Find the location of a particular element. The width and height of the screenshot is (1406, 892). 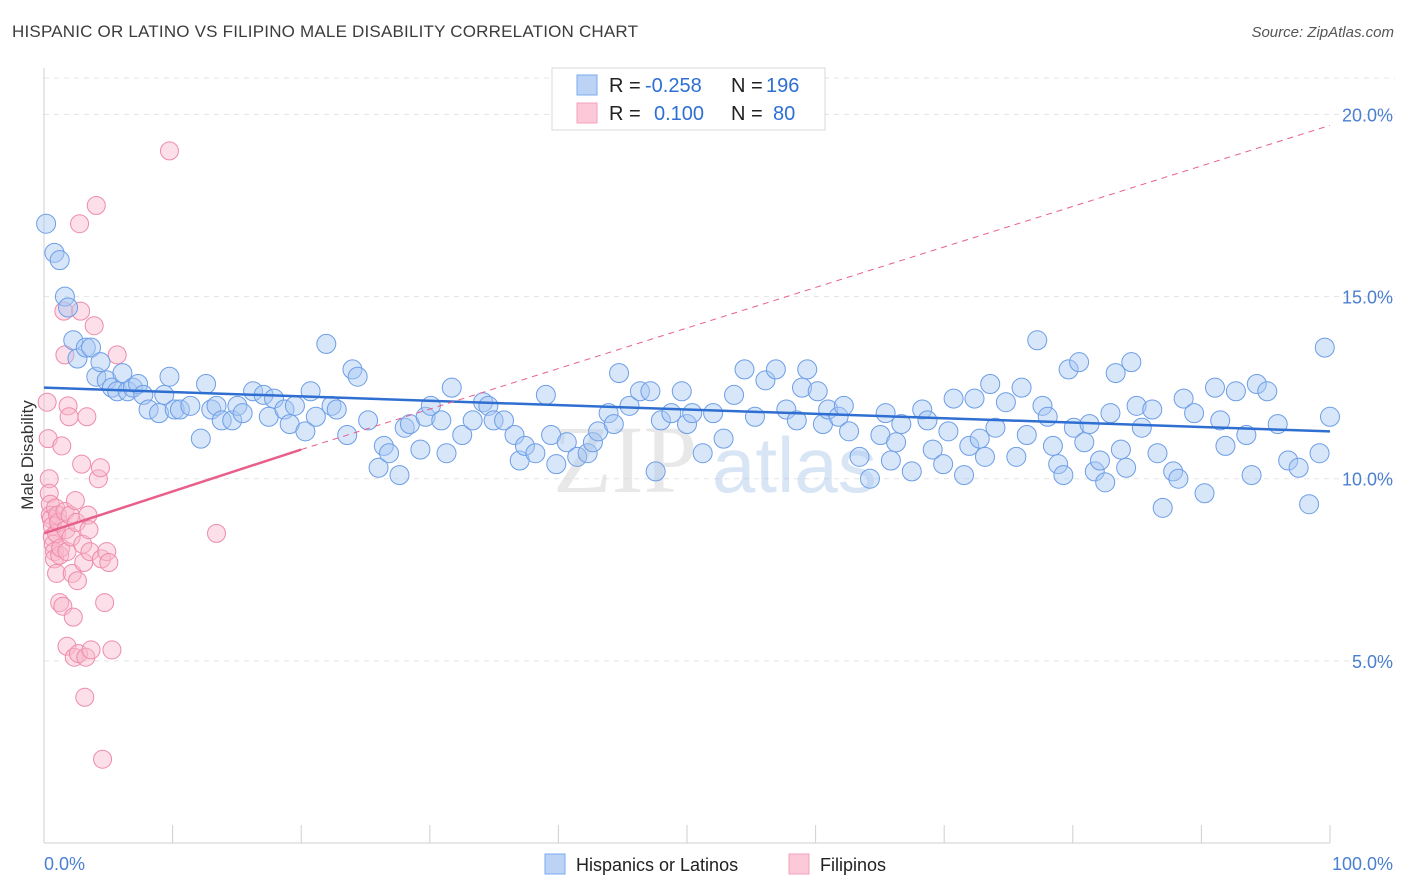

y-tick-label: 5.0% is located at coordinates (1372, 662).